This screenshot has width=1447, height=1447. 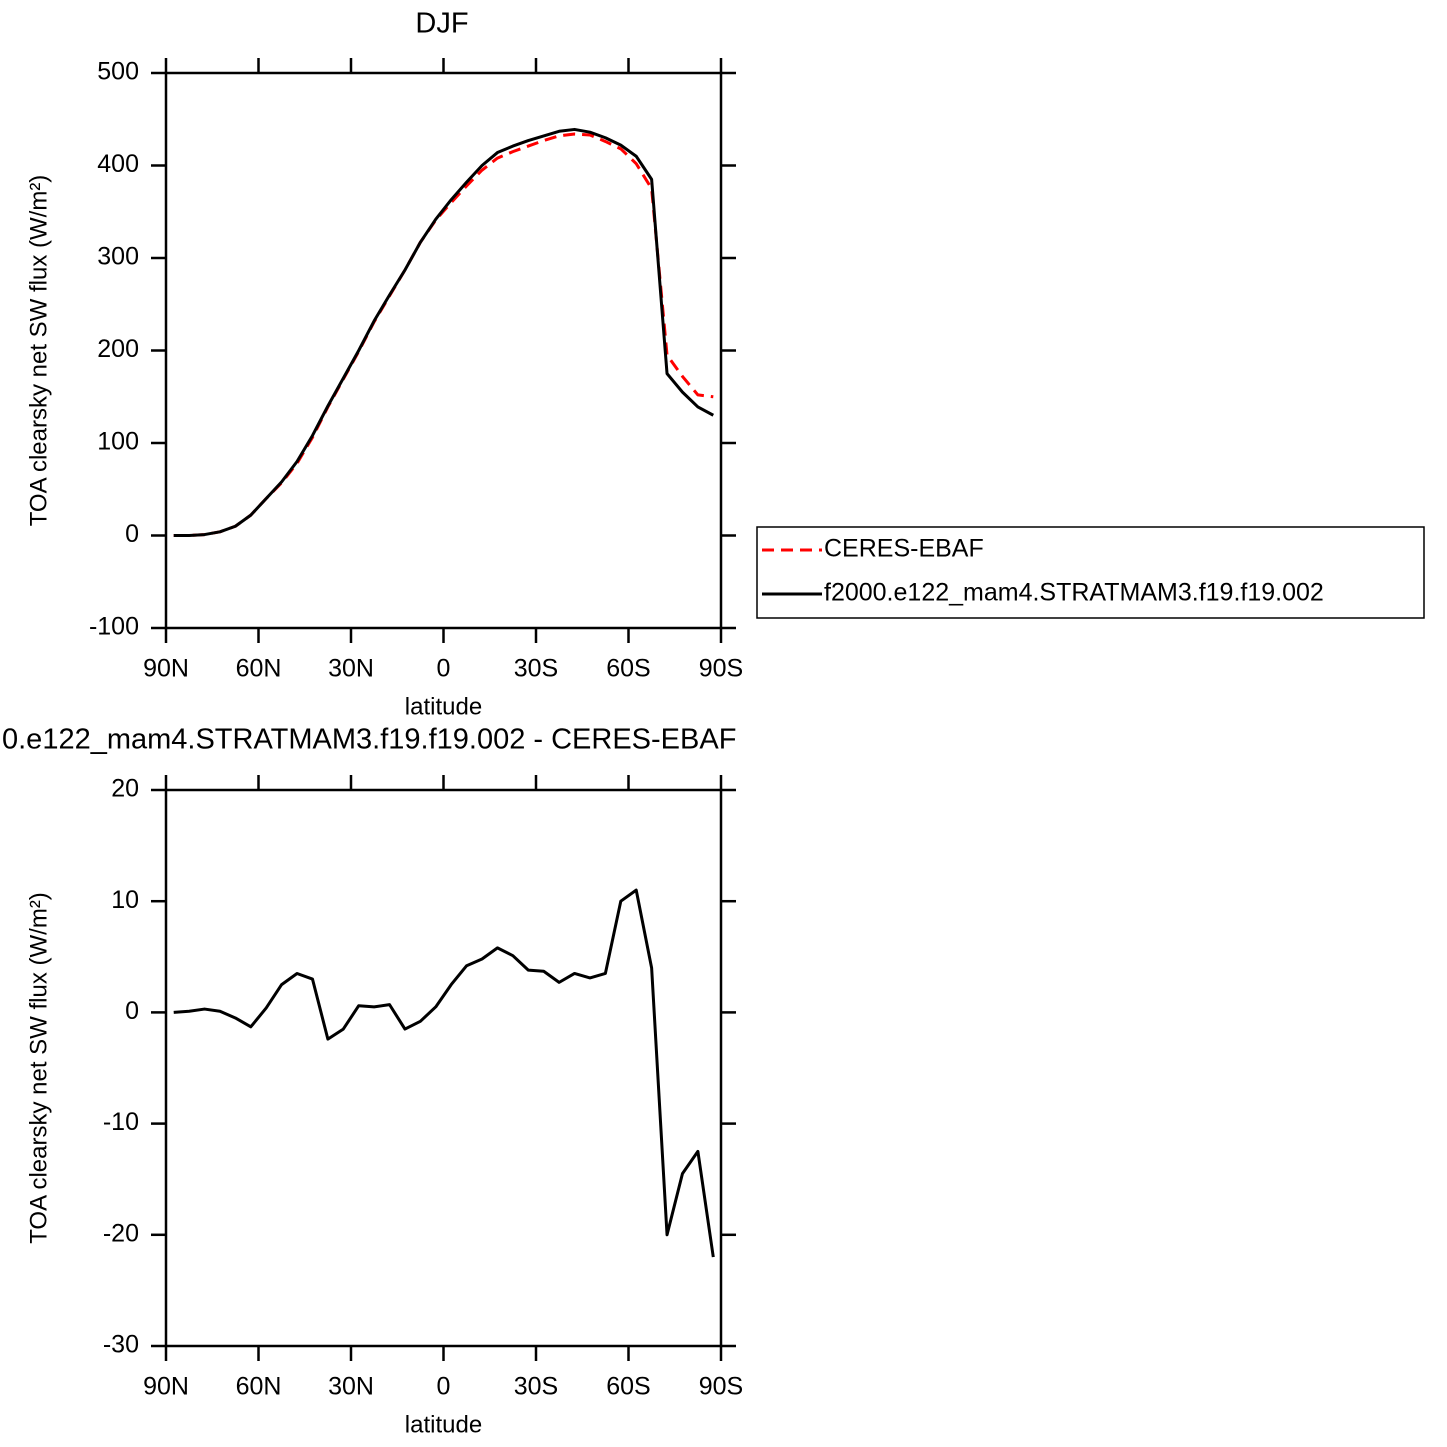 I want to click on y-tick-label: 100, so click(x=118, y=442).